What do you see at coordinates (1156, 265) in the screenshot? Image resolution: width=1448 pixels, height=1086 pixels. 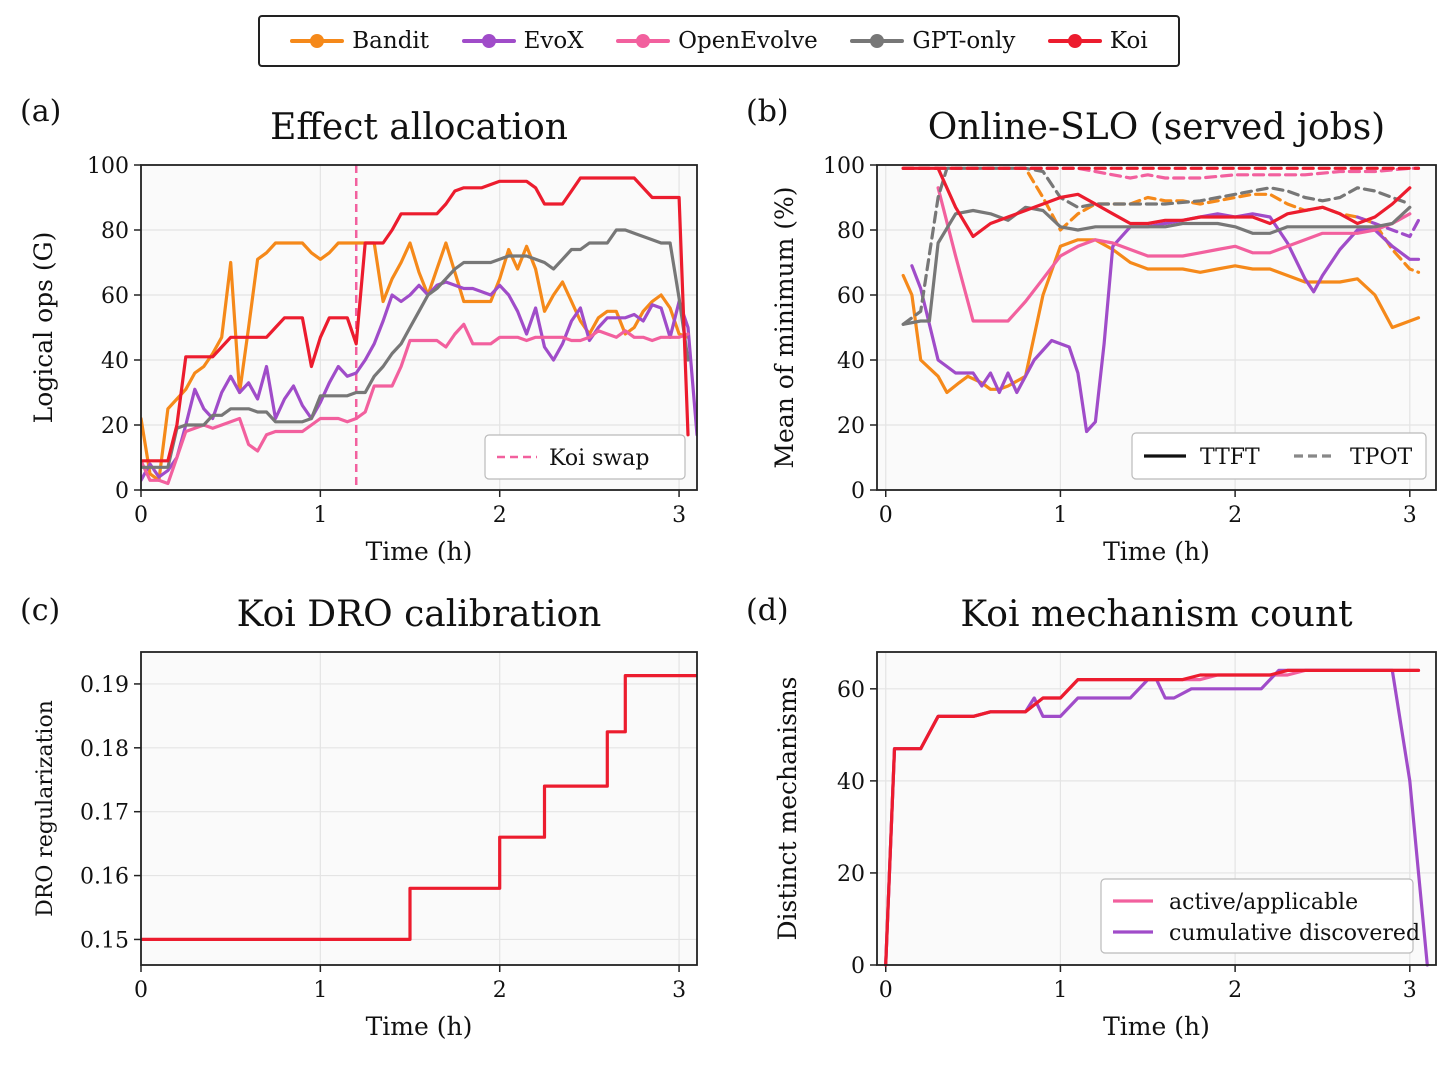 I see `series-line-gpt-only-ttft` at bounding box center [1156, 265].